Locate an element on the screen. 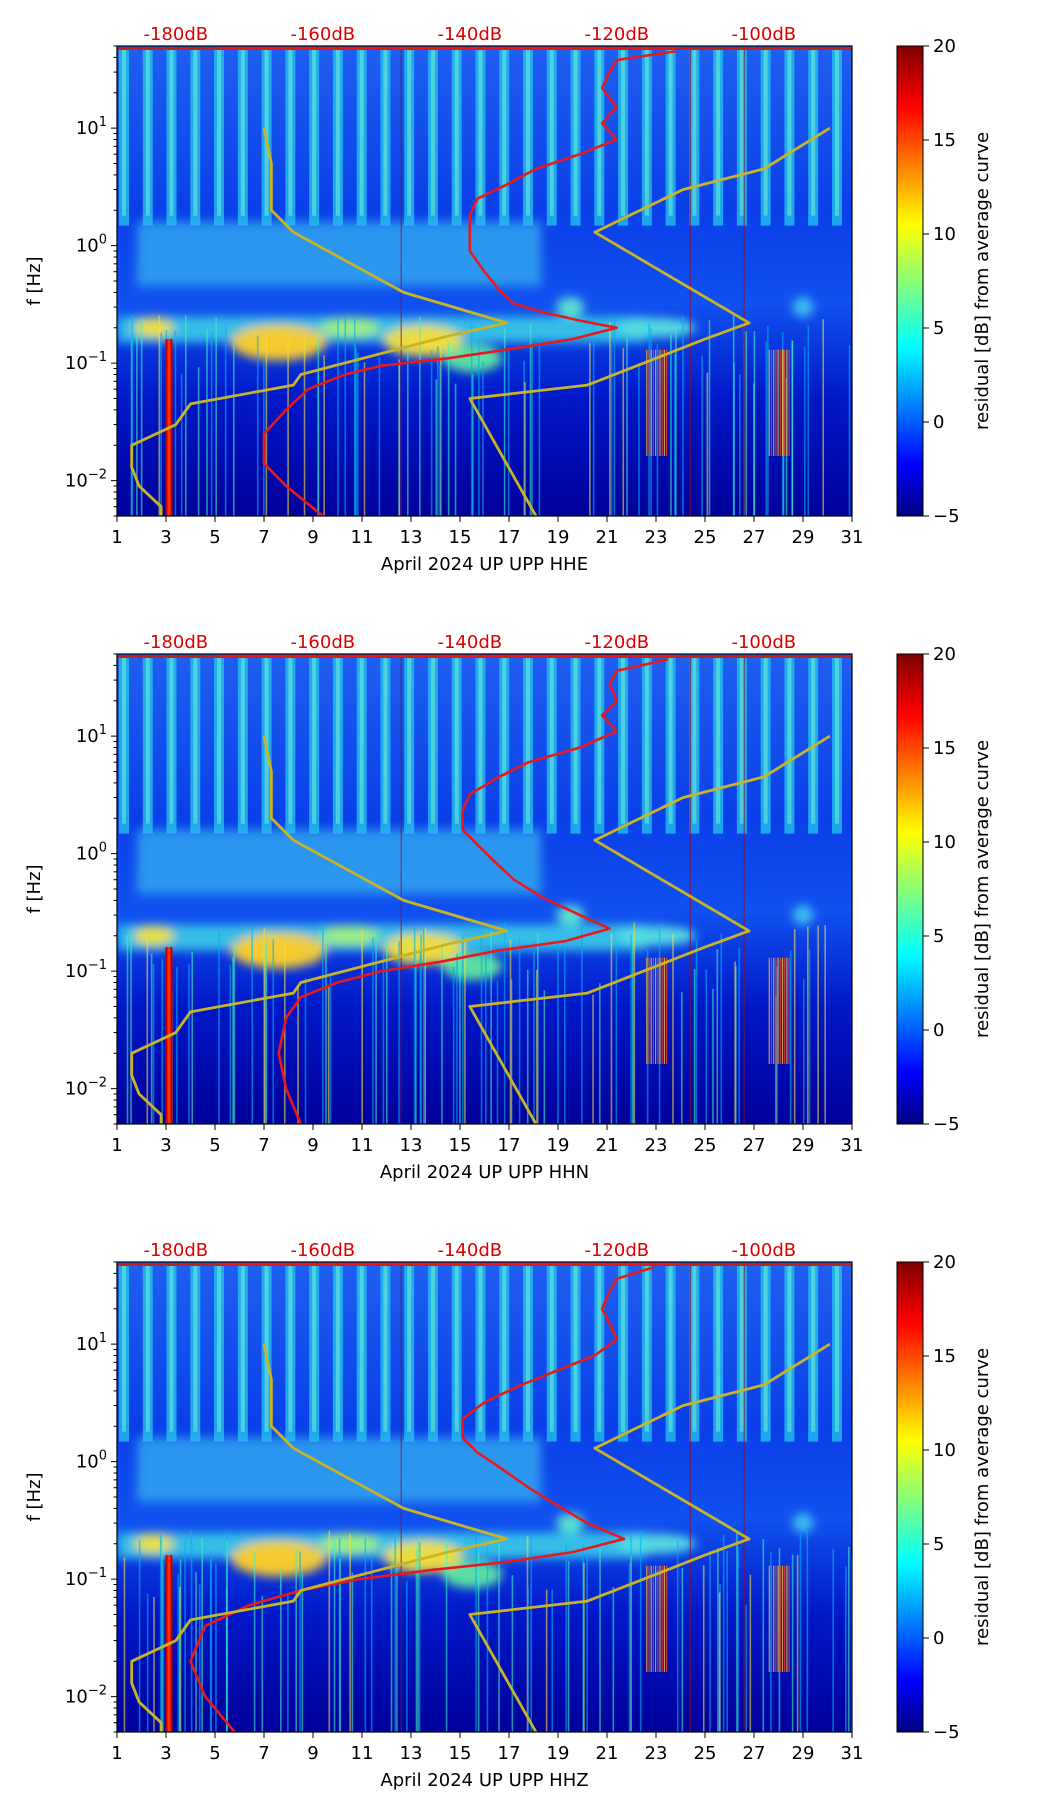 The image size is (1052, 1806). colorbar-gradient is located at coordinates (910, 281).